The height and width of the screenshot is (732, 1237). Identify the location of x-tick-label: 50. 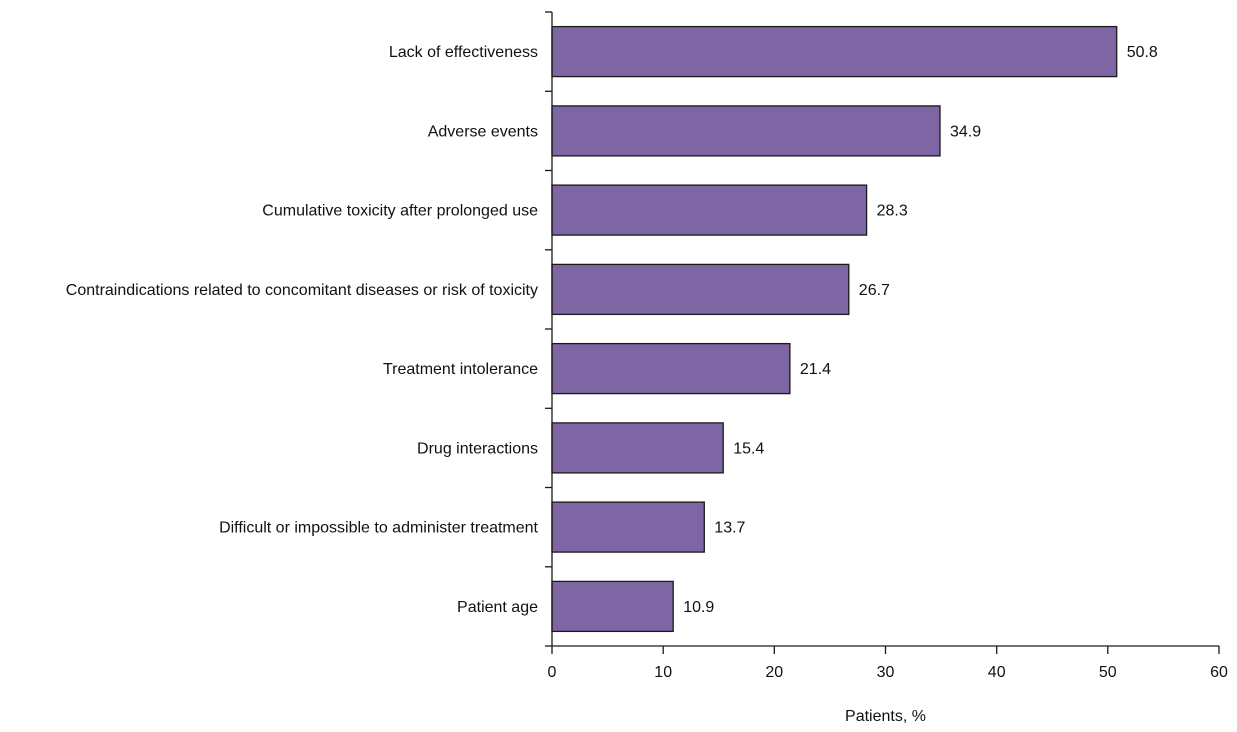
(1108, 672).